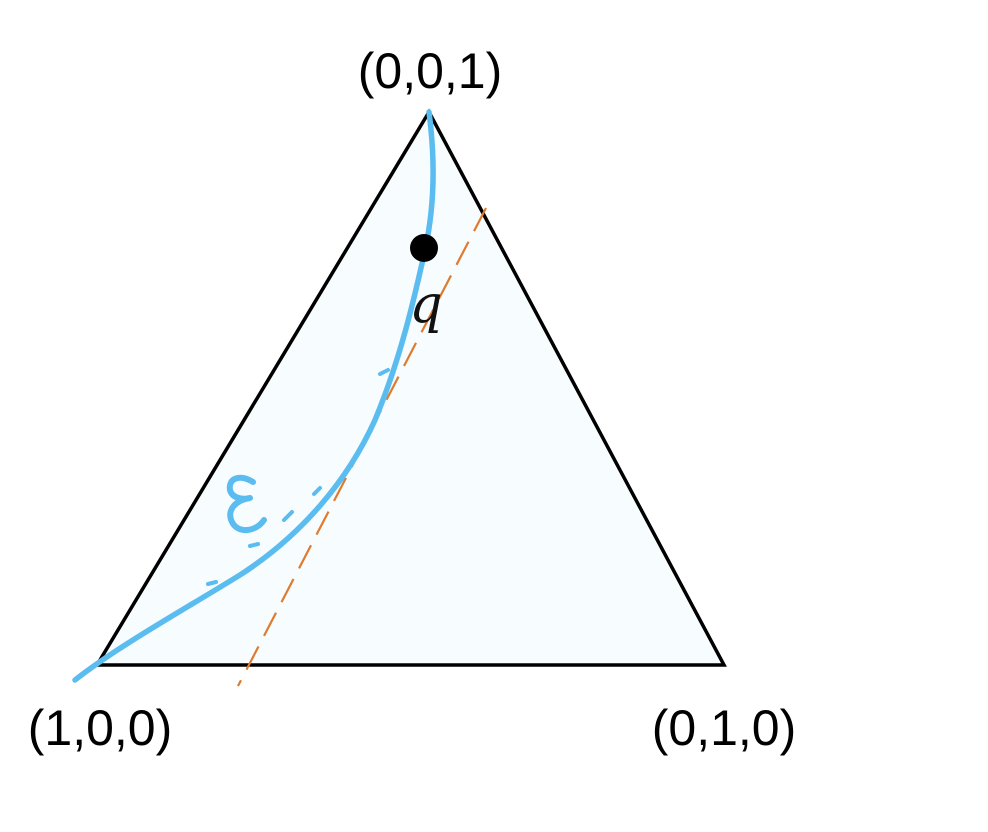 This screenshot has height=832, width=988. Describe the element at coordinates (100, 728) in the screenshot. I see `vertex-label-bottom-left: (1,0,0)` at that location.